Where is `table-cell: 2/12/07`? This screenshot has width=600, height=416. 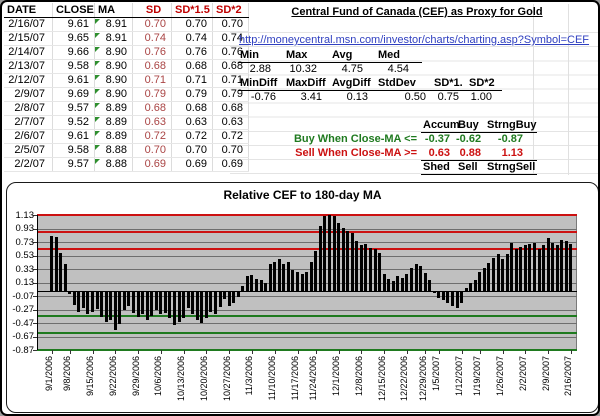 table-cell: 2/12/07 is located at coordinates (28, 80).